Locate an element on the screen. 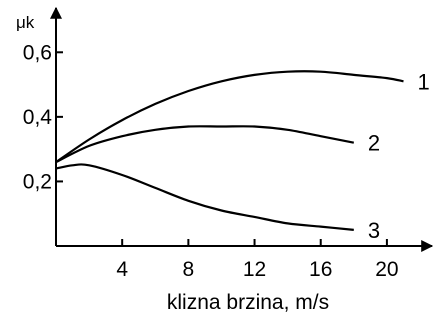 The width and height of the screenshot is (434, 320). y-axis-label: μk is located at coordinates (25, 22).